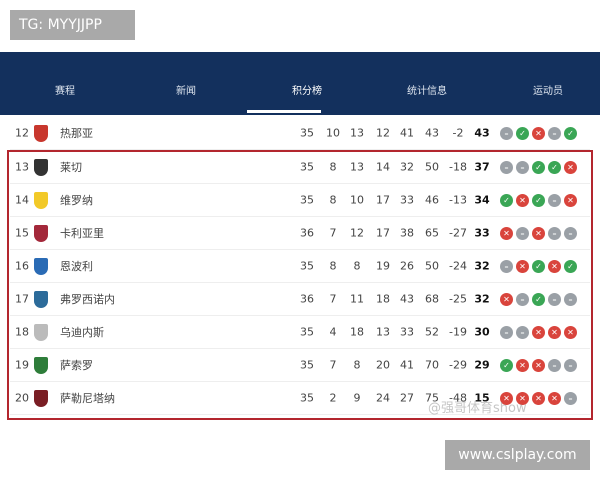  Describe the element at coordinates (383, 200) in the screenshot. I see `stat-cell: 17` at that location.